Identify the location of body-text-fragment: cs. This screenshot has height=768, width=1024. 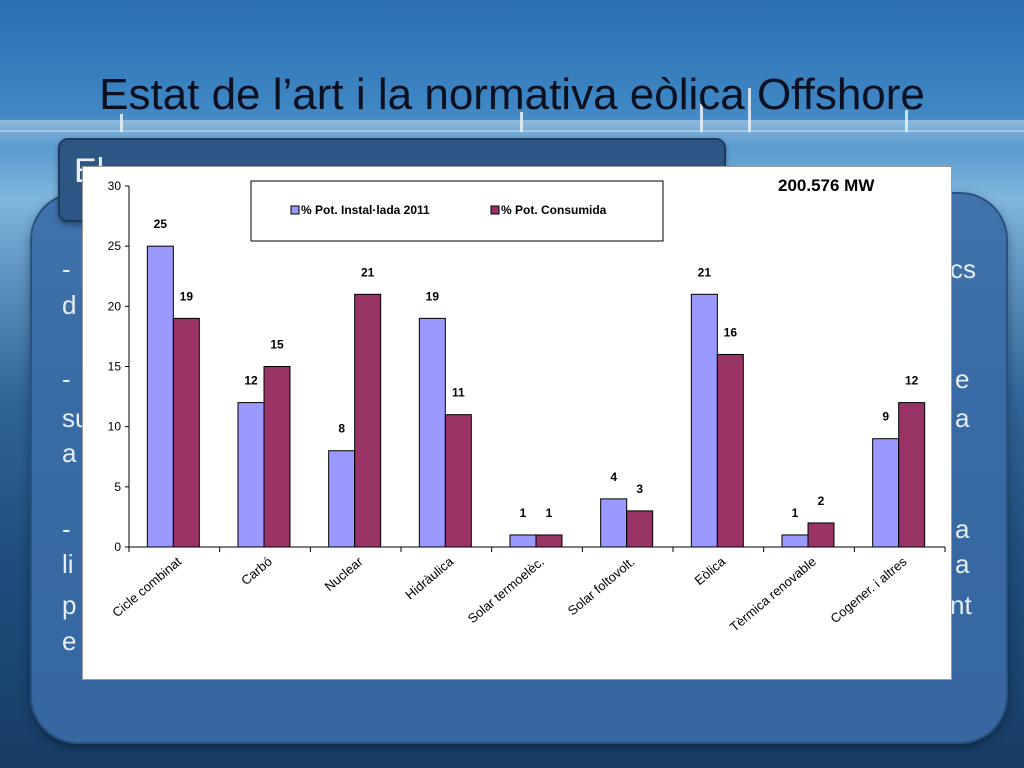
(963, 269).